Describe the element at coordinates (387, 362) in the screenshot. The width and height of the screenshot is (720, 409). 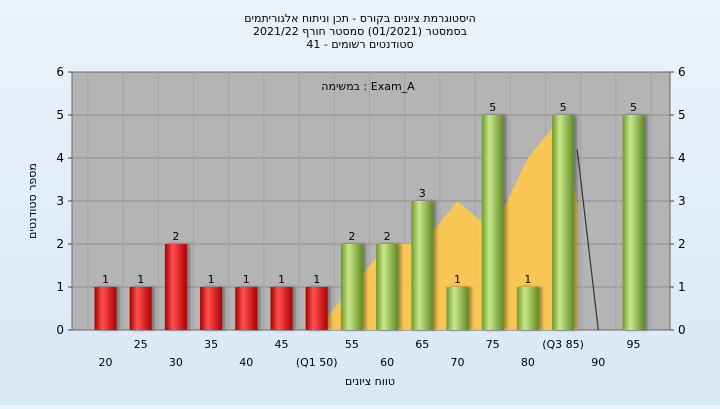
I see `x-tick-label: 60` at that location.